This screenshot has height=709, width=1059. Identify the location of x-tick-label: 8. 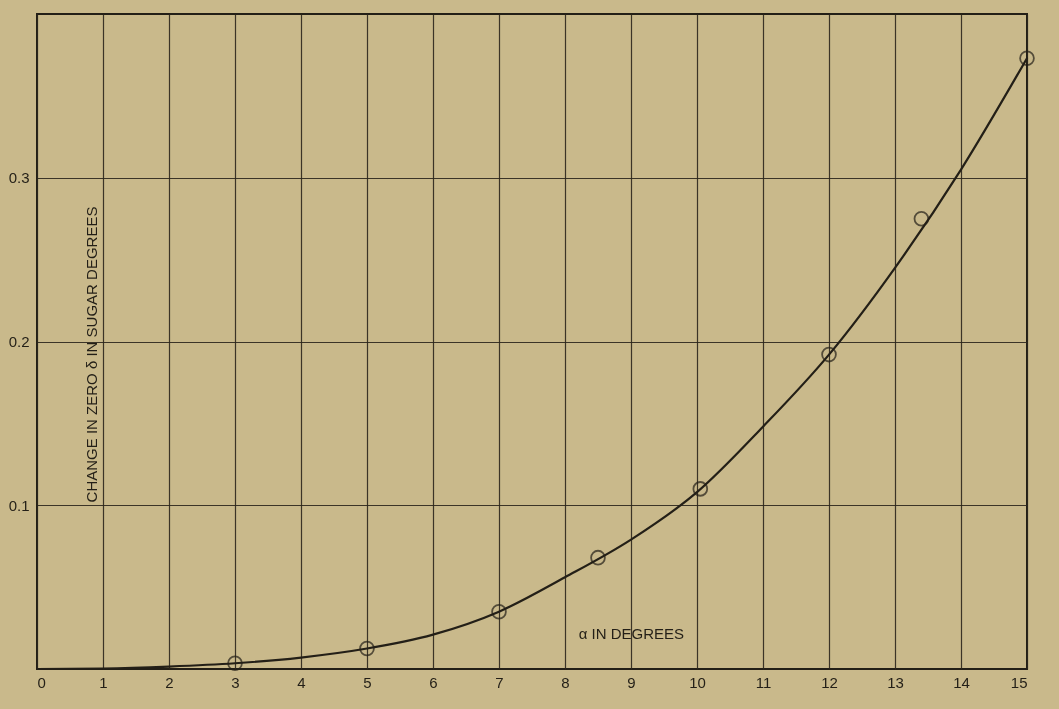
(565, 682).